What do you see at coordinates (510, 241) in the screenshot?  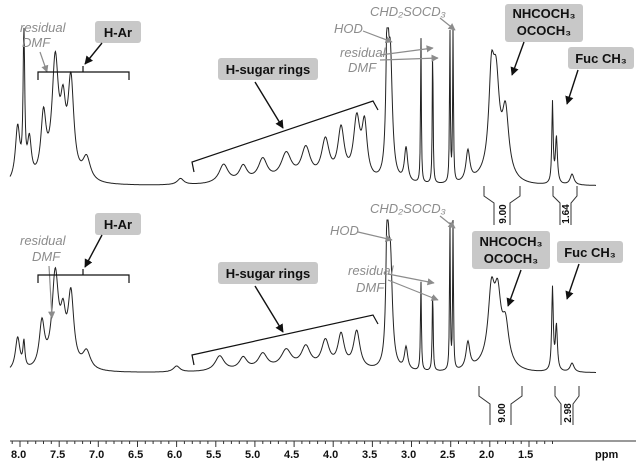 I see `bottom-nh-label: NHCOCH₃` at bounding box center [510, 241].